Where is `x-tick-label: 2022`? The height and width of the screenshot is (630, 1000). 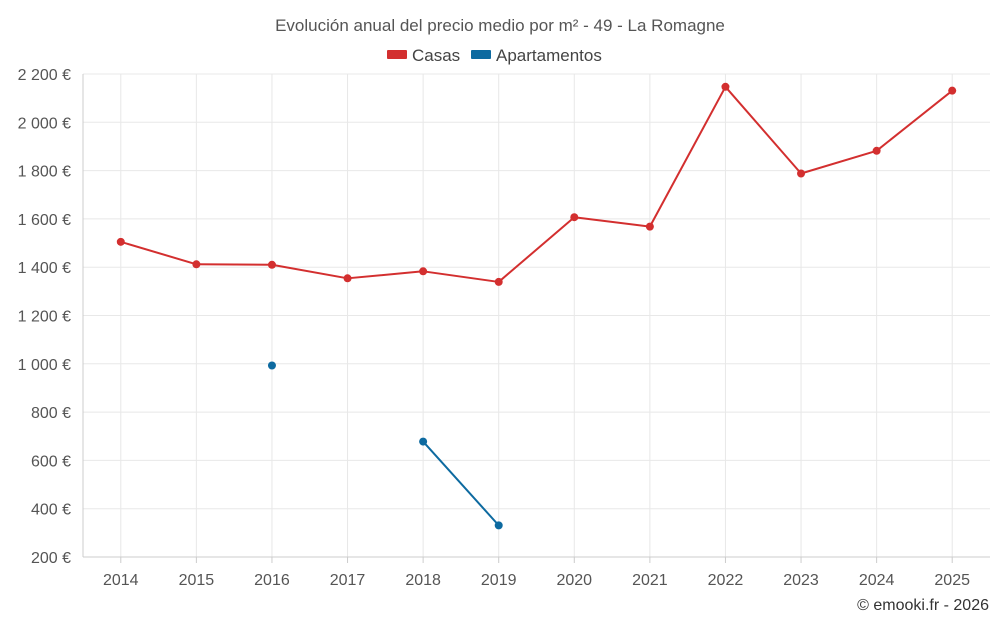 x-tick-label: 2022 is located at coordinates (726, 580).